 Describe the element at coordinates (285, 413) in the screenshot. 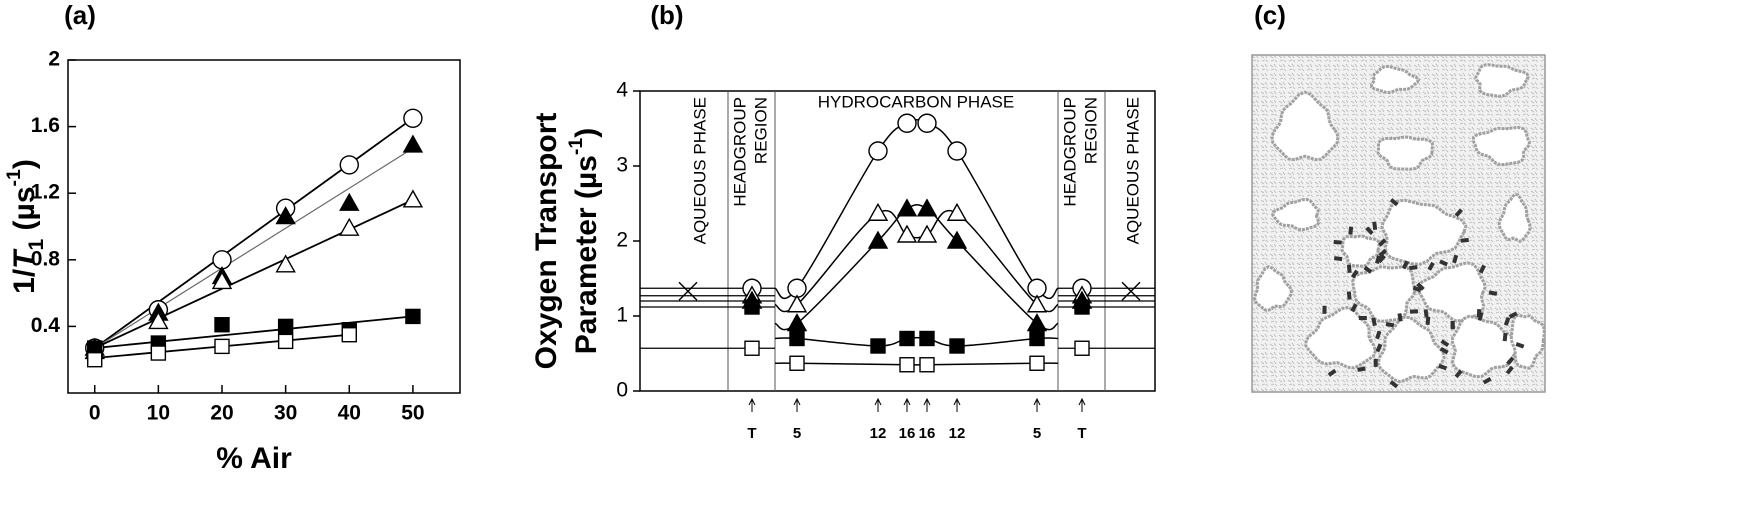

I see `x-tick-label: 30` at that location.